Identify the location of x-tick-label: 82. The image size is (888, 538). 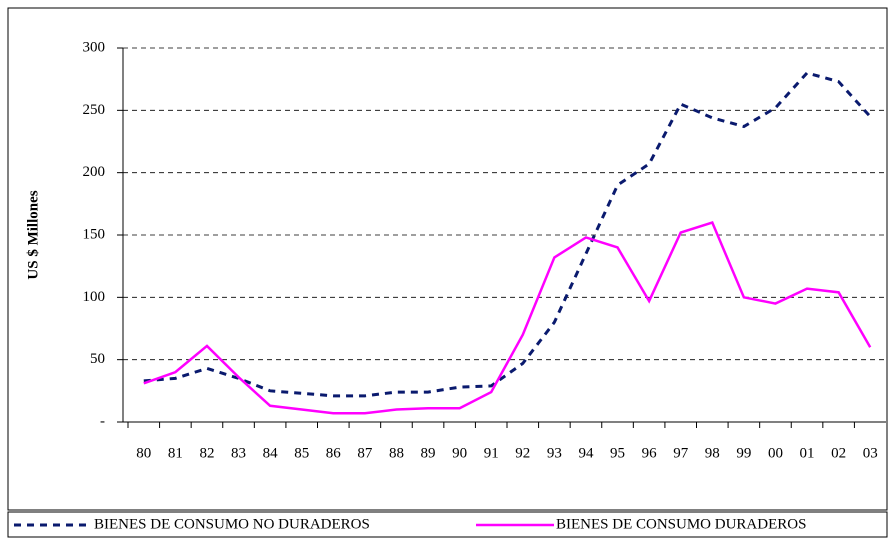
(206, 453).